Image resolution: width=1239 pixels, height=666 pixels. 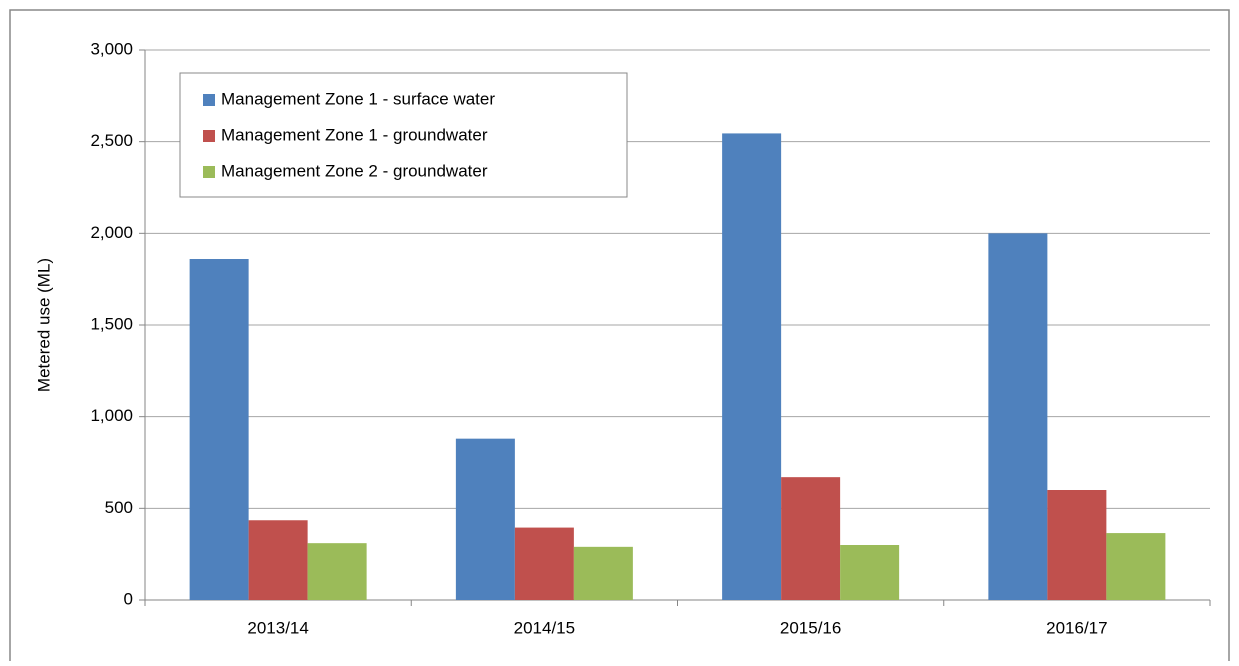 What do you see at coordinates (810, 627) in the screenshot?
I see `x-tick-label: 2015/16` at bounding box center [810, 627].